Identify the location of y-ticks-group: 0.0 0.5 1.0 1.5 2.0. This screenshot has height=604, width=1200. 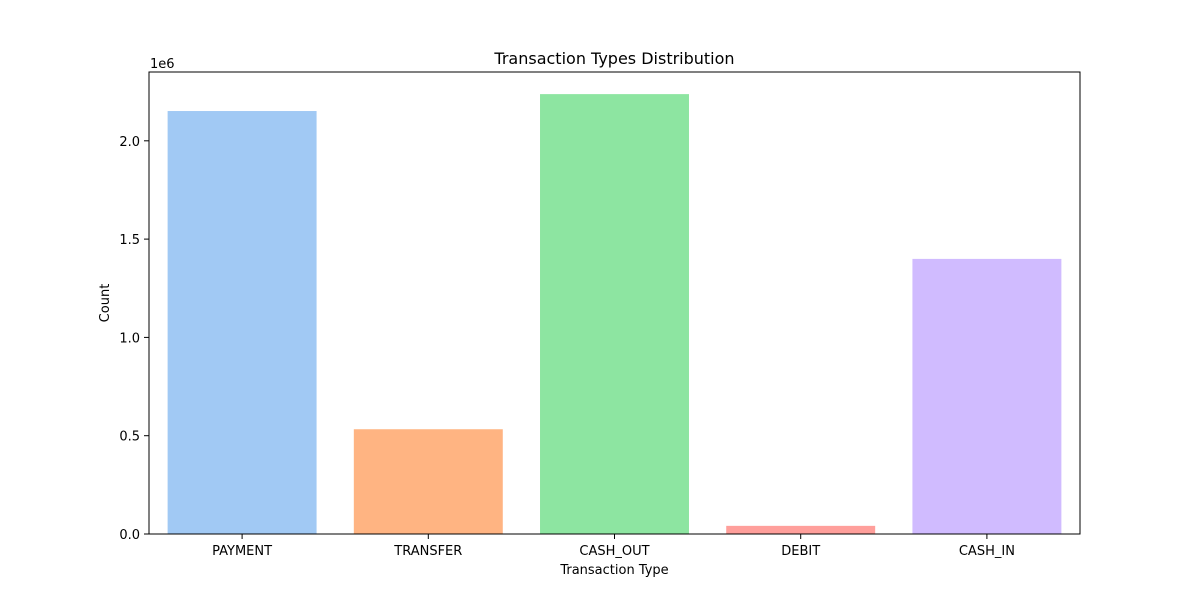
(134, 339).